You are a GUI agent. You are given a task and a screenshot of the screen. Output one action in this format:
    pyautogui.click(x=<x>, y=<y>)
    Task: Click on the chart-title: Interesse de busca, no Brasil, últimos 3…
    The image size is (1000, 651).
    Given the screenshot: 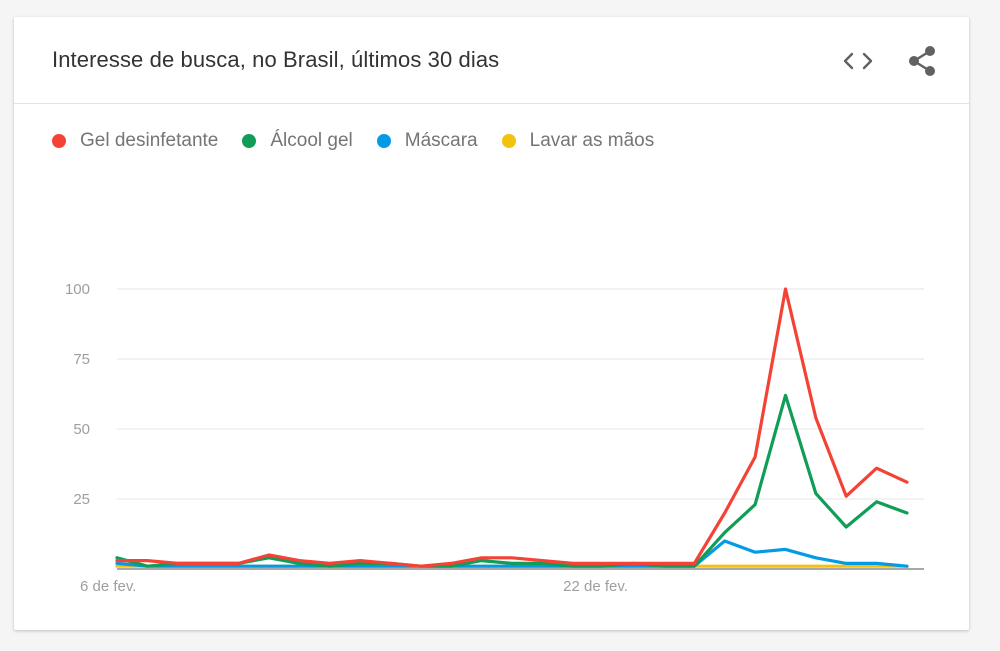 What is the action you would take?
    pyautogui.click(x=276, y=59)
    